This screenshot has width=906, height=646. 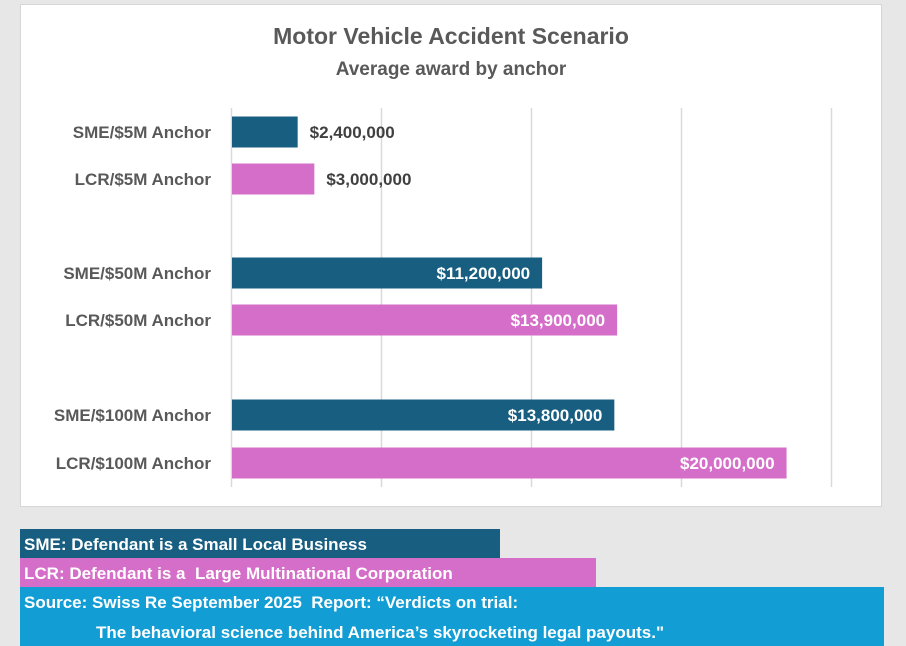 I want to click on legend-sme: SME: Defendant is a Small Local Business, so click(x=260, y=543).